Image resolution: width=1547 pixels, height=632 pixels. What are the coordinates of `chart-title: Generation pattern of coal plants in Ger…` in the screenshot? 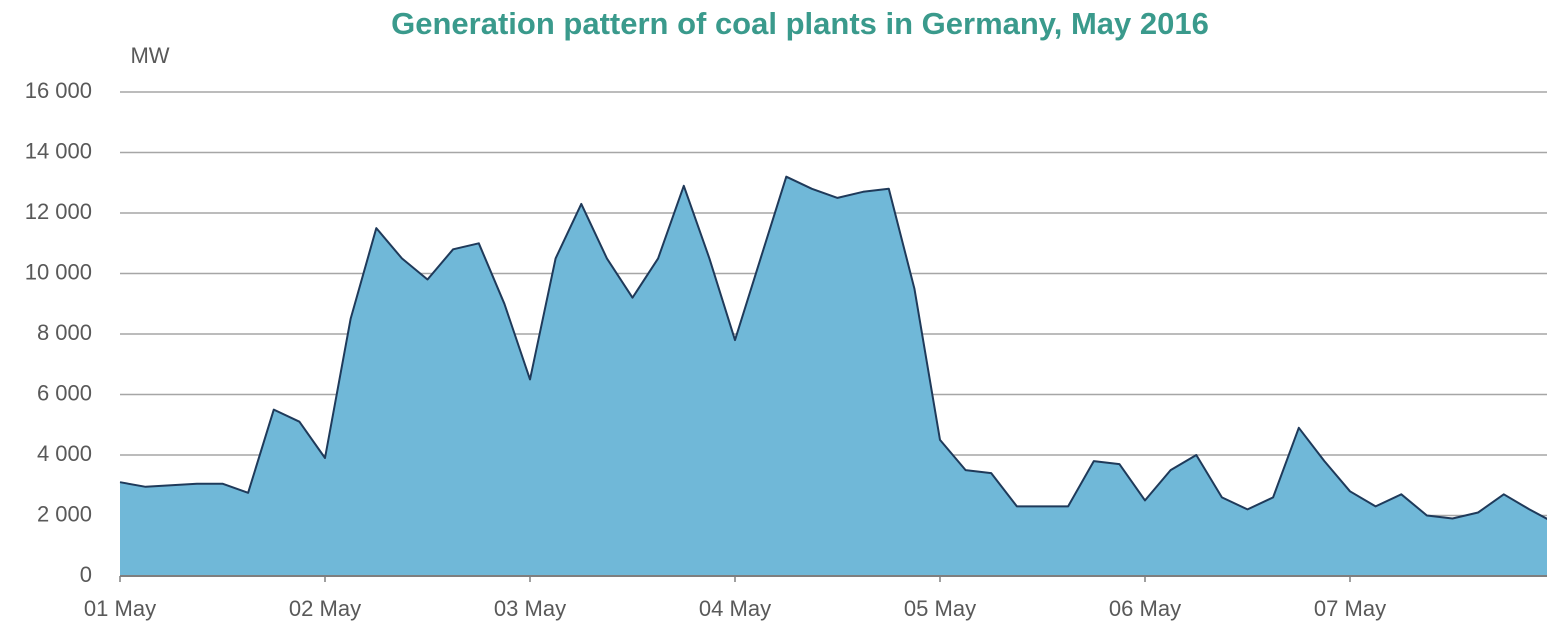 It's located at (800, 23).